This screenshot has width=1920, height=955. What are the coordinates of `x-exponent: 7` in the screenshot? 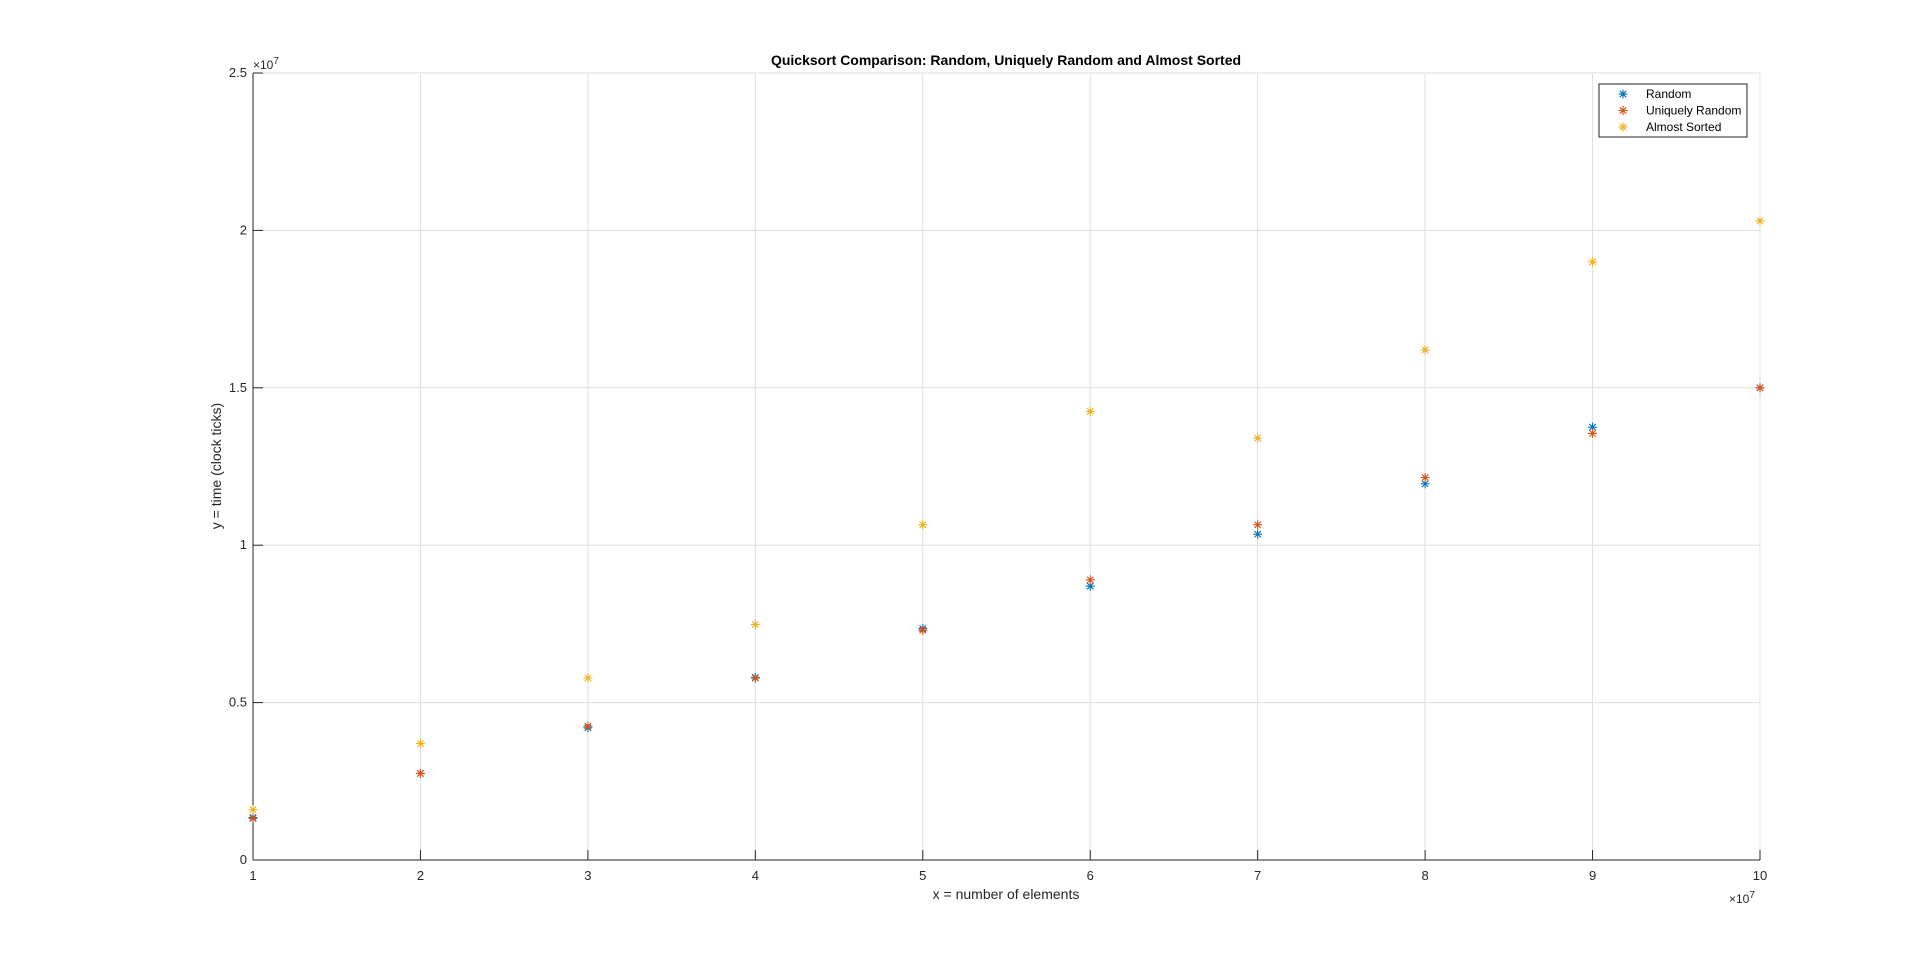 It's located at (1752, 895).